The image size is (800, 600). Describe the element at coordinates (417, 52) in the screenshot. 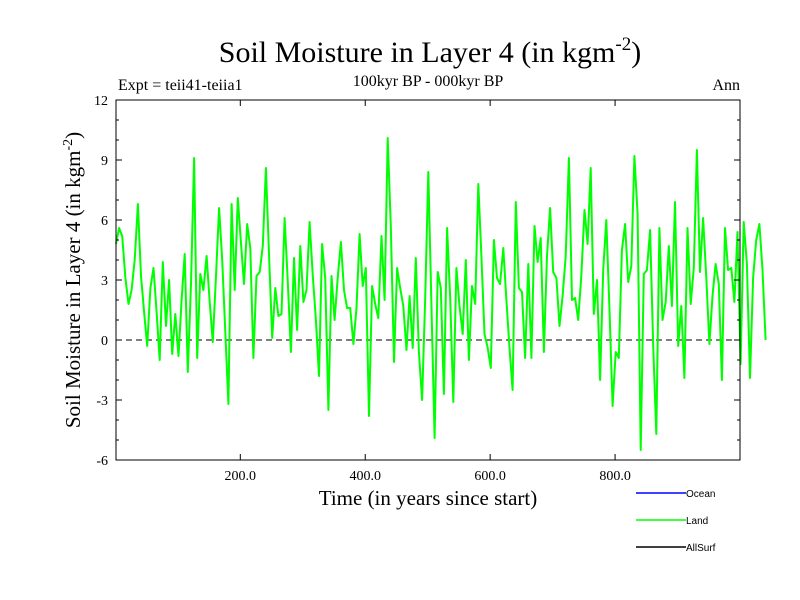

I see `chart-title-main: Soil Moisture in Layer 4 (in kgm` at that location.